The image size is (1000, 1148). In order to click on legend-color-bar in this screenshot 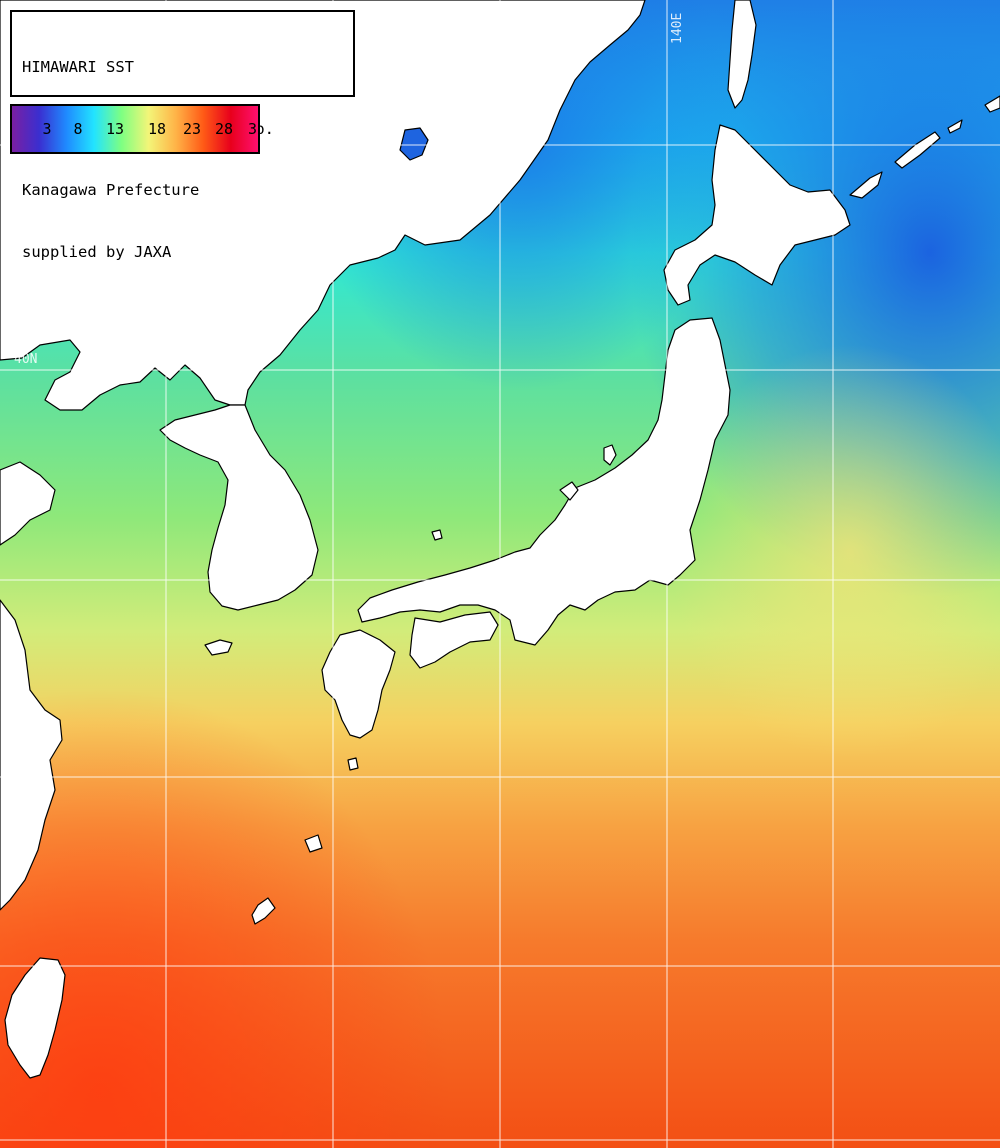, I will do `click(135, 129)`.